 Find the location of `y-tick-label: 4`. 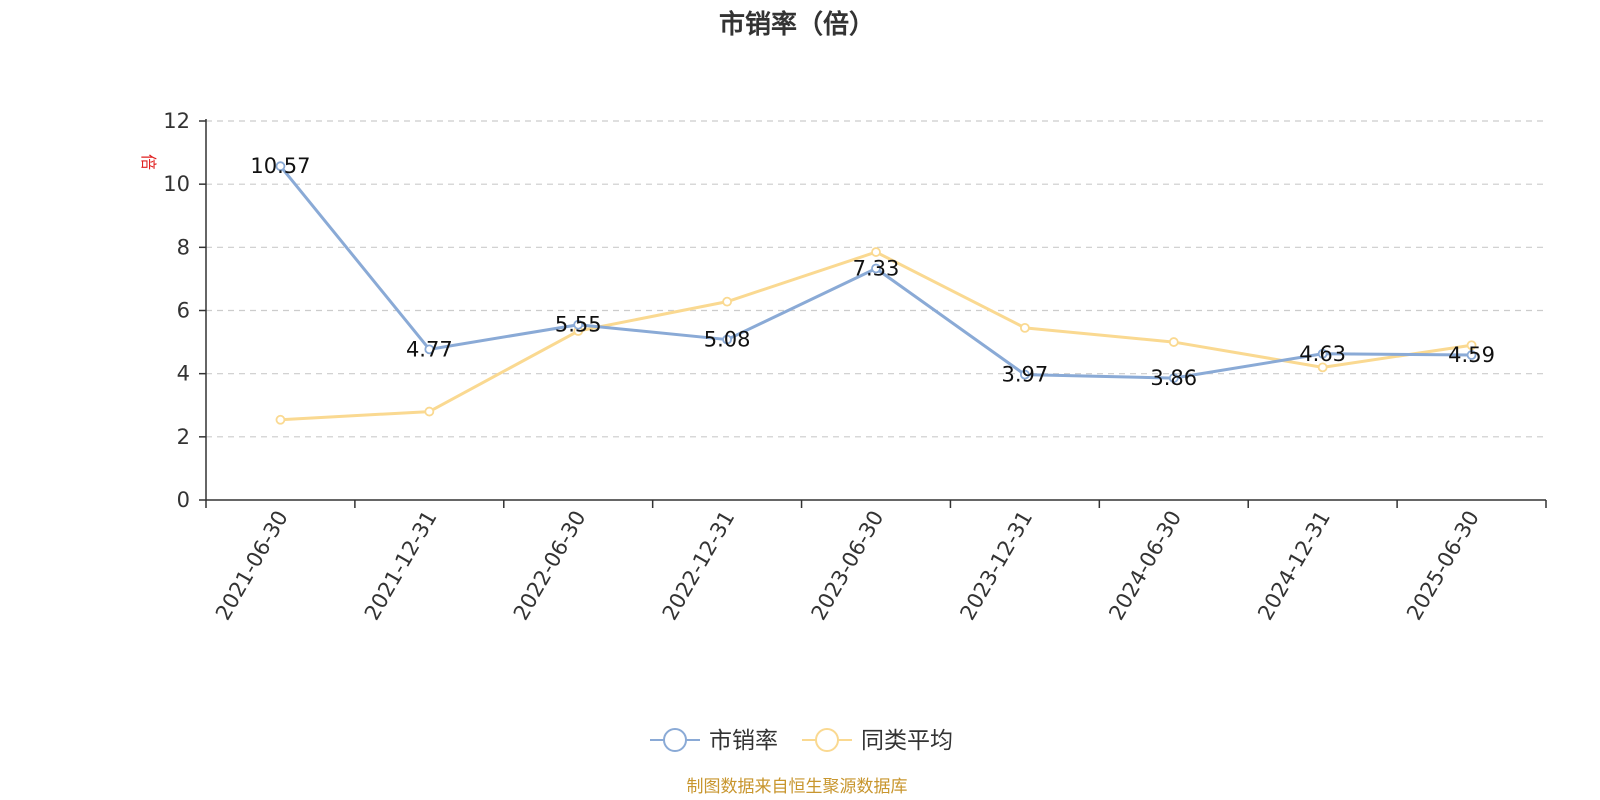

y-tick-label: 4 is located at coordinates (183, 374).